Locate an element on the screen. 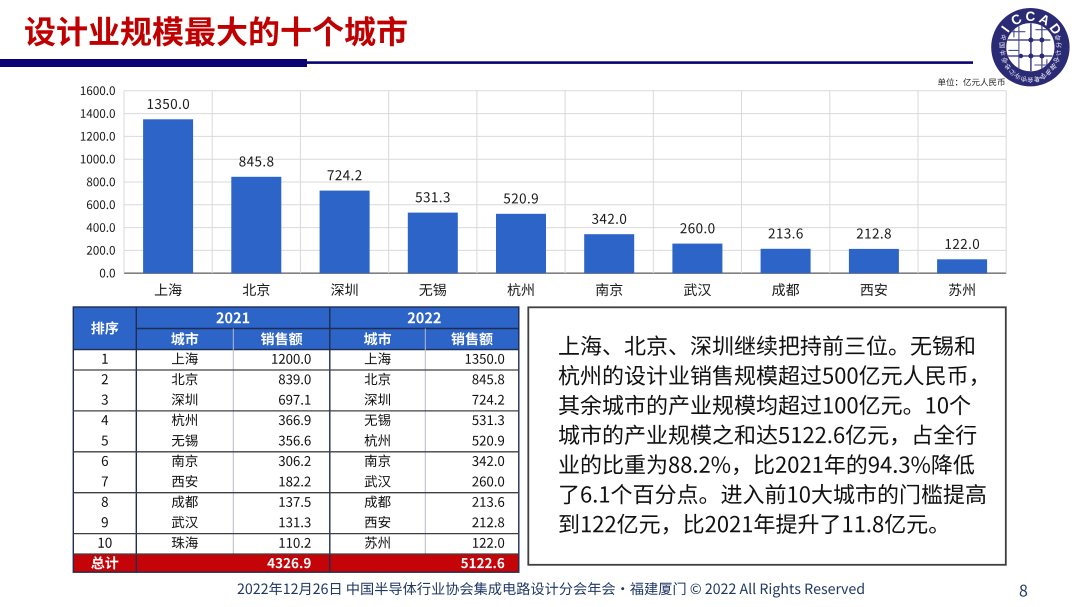 Image resolution: width=1080 pixels, height=607 pixels. svg-text: C is located at coordinates (1031, 16).